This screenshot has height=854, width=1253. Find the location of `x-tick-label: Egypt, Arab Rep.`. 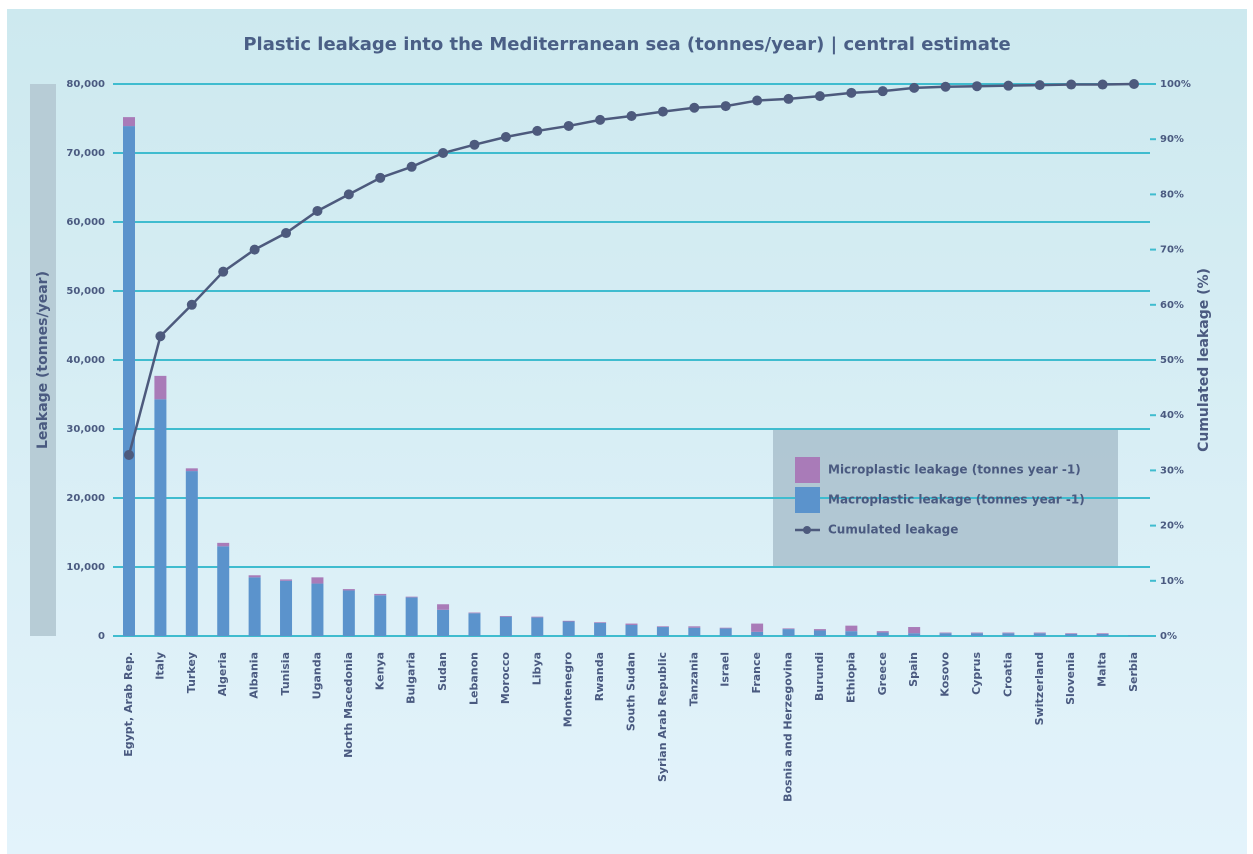

x-tick-label: Egypt, Arab Rep. is located at coordinates (128, 704).